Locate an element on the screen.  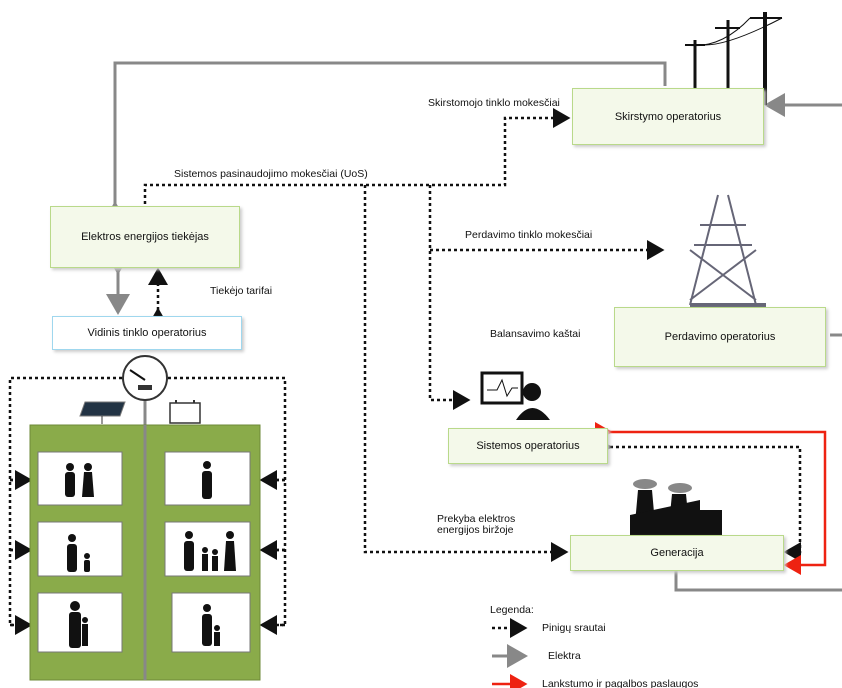
utility-poles is located at coordinates (733, 58).